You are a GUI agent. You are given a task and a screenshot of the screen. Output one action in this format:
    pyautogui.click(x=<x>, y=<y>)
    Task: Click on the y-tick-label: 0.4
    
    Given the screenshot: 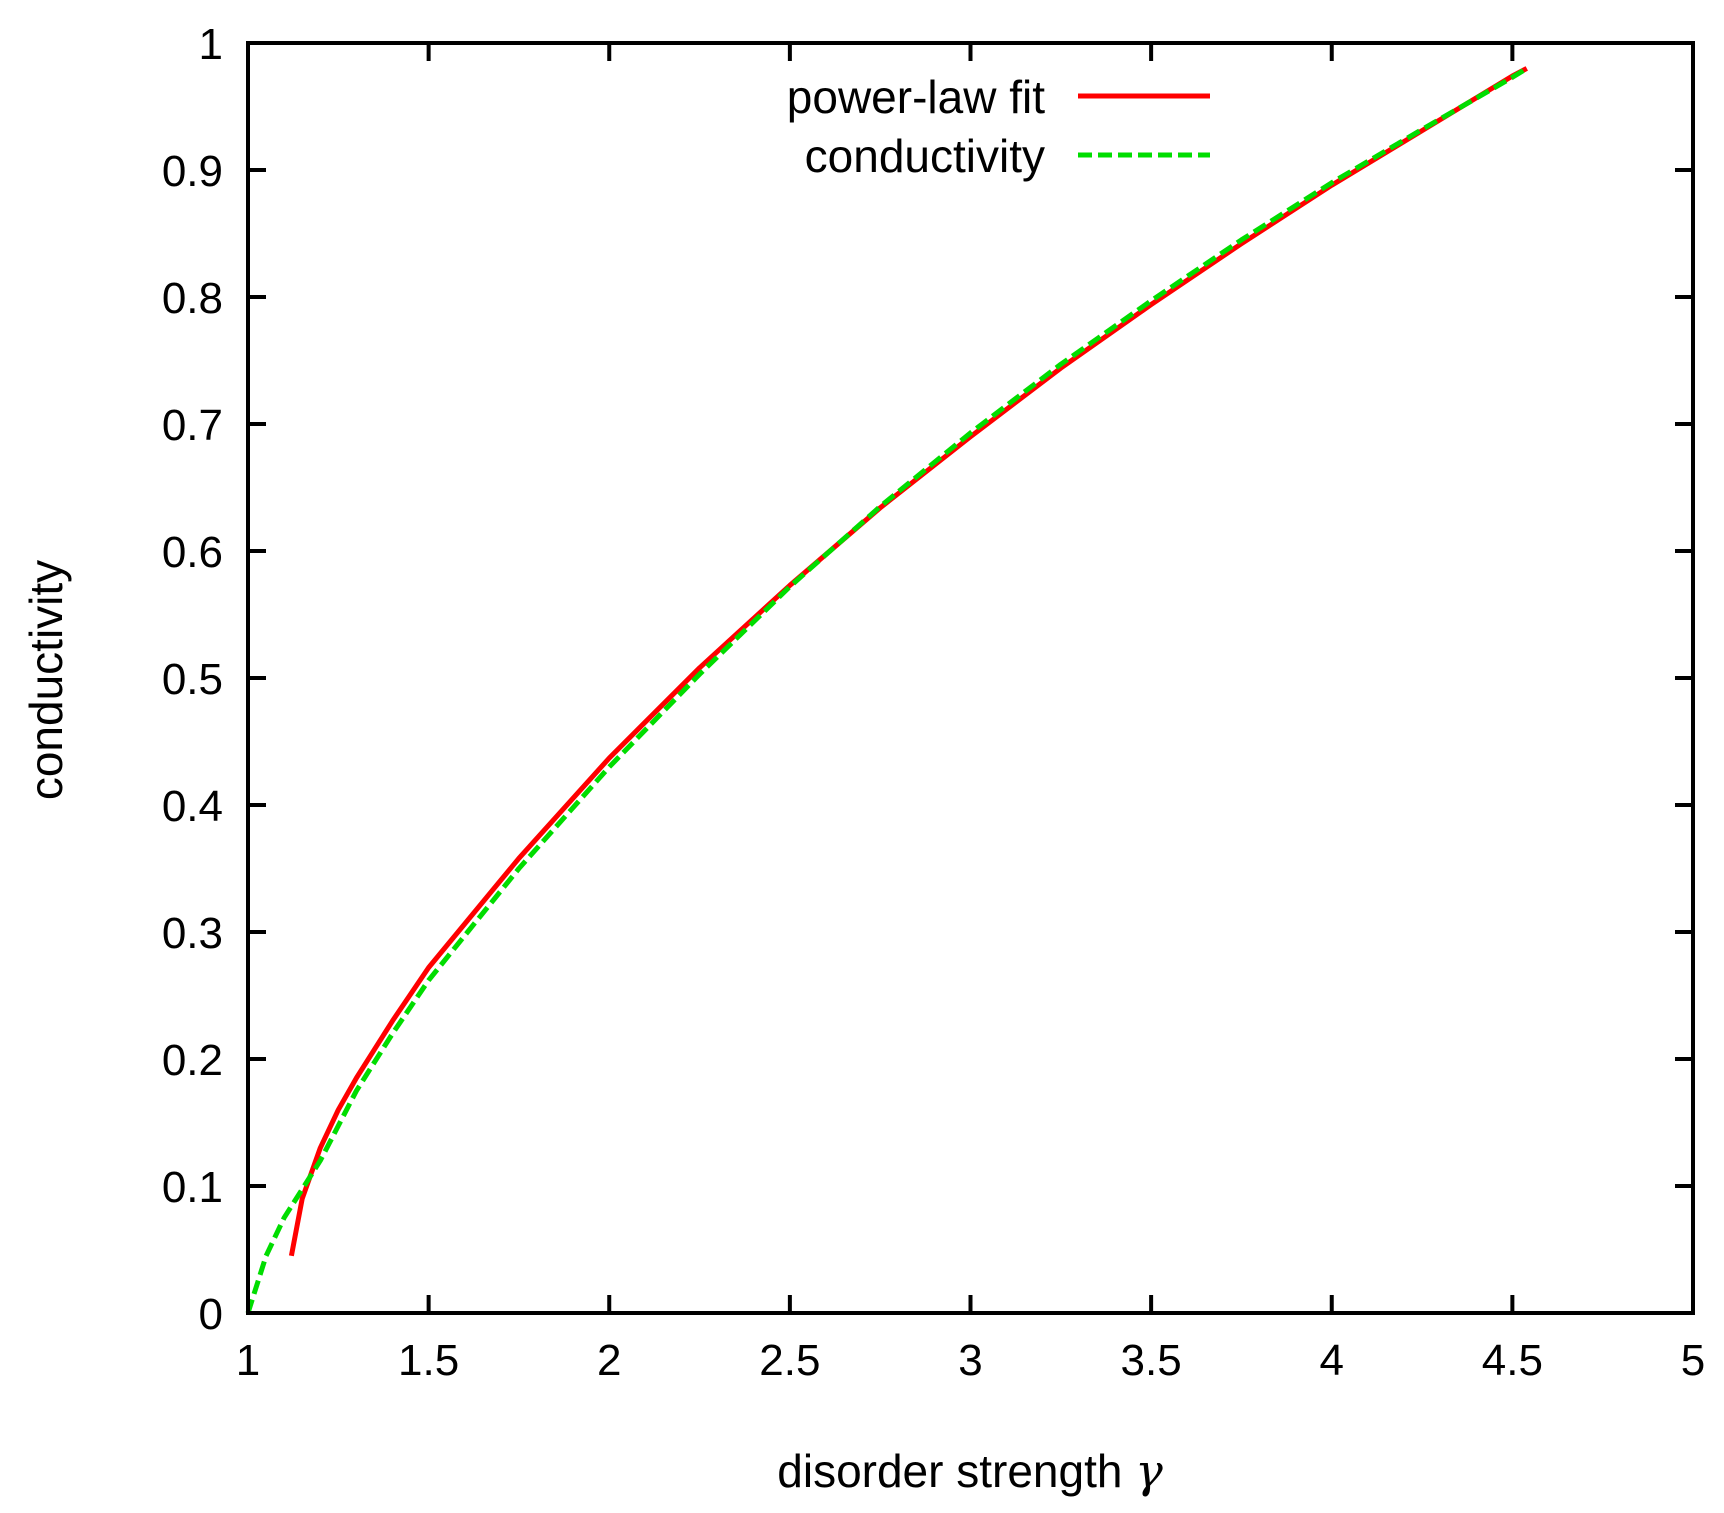 What is the action you would take?
    pyautogui.click(x=192, y=806)
    